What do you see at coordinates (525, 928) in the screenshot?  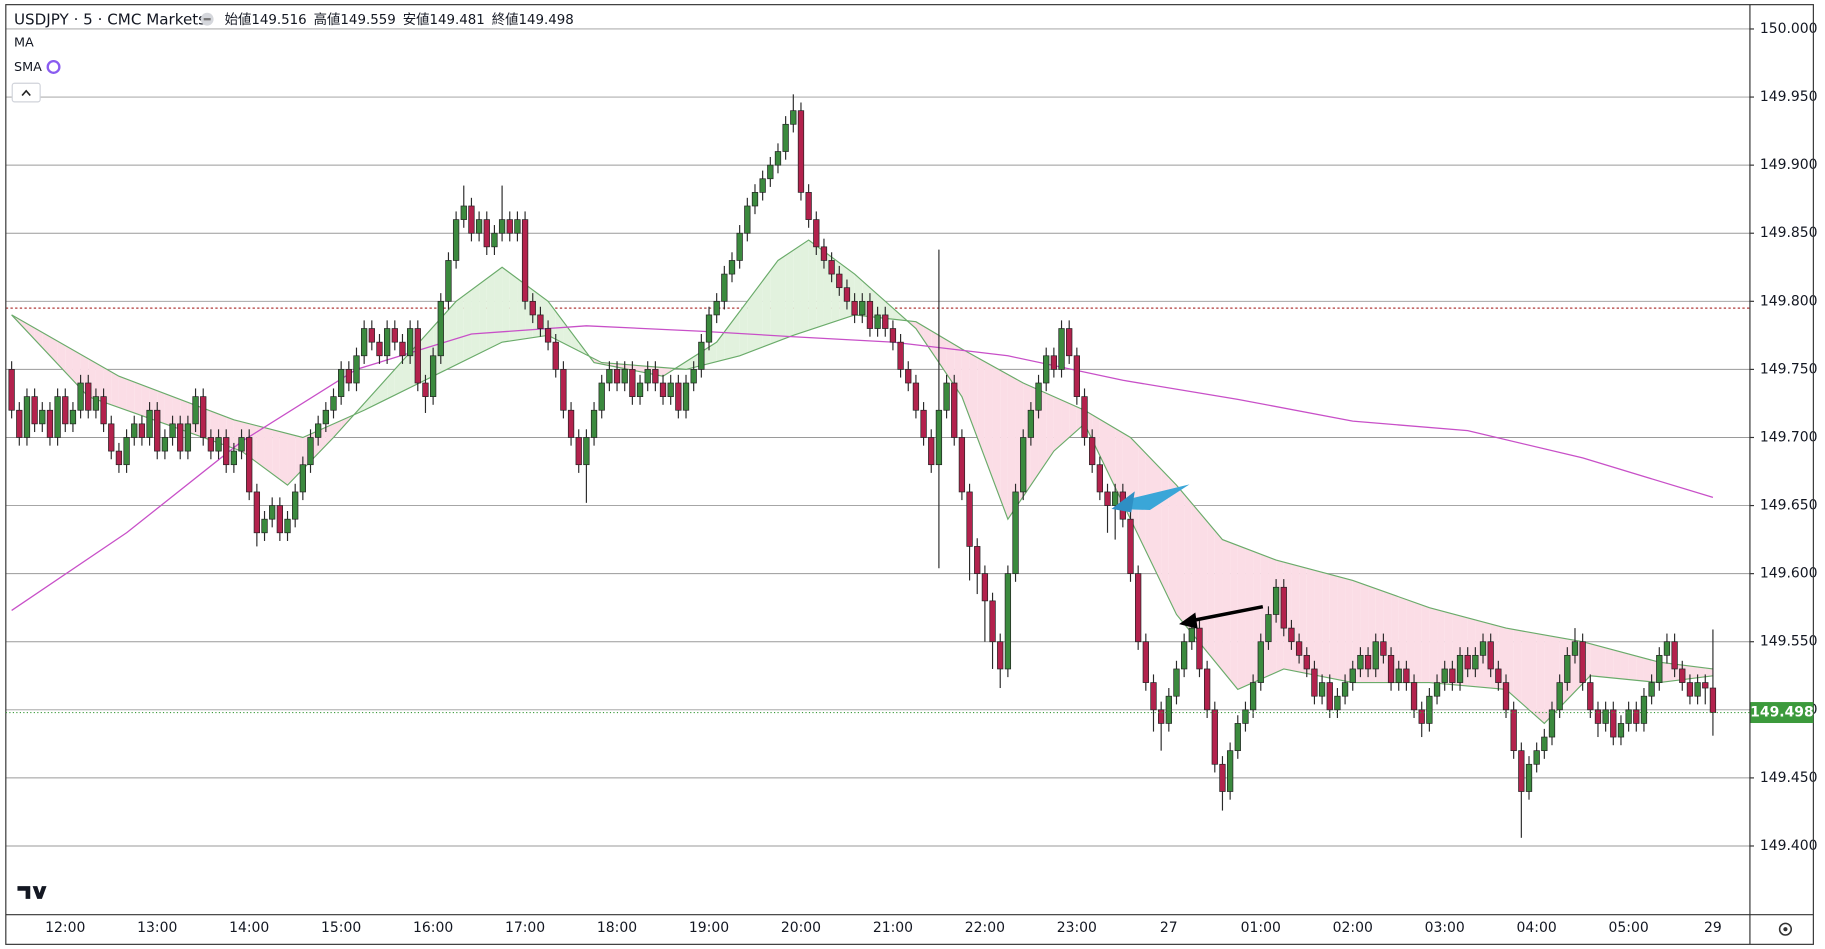 I see `x-tick-label: 17:00` at bounding box center [525, 928].